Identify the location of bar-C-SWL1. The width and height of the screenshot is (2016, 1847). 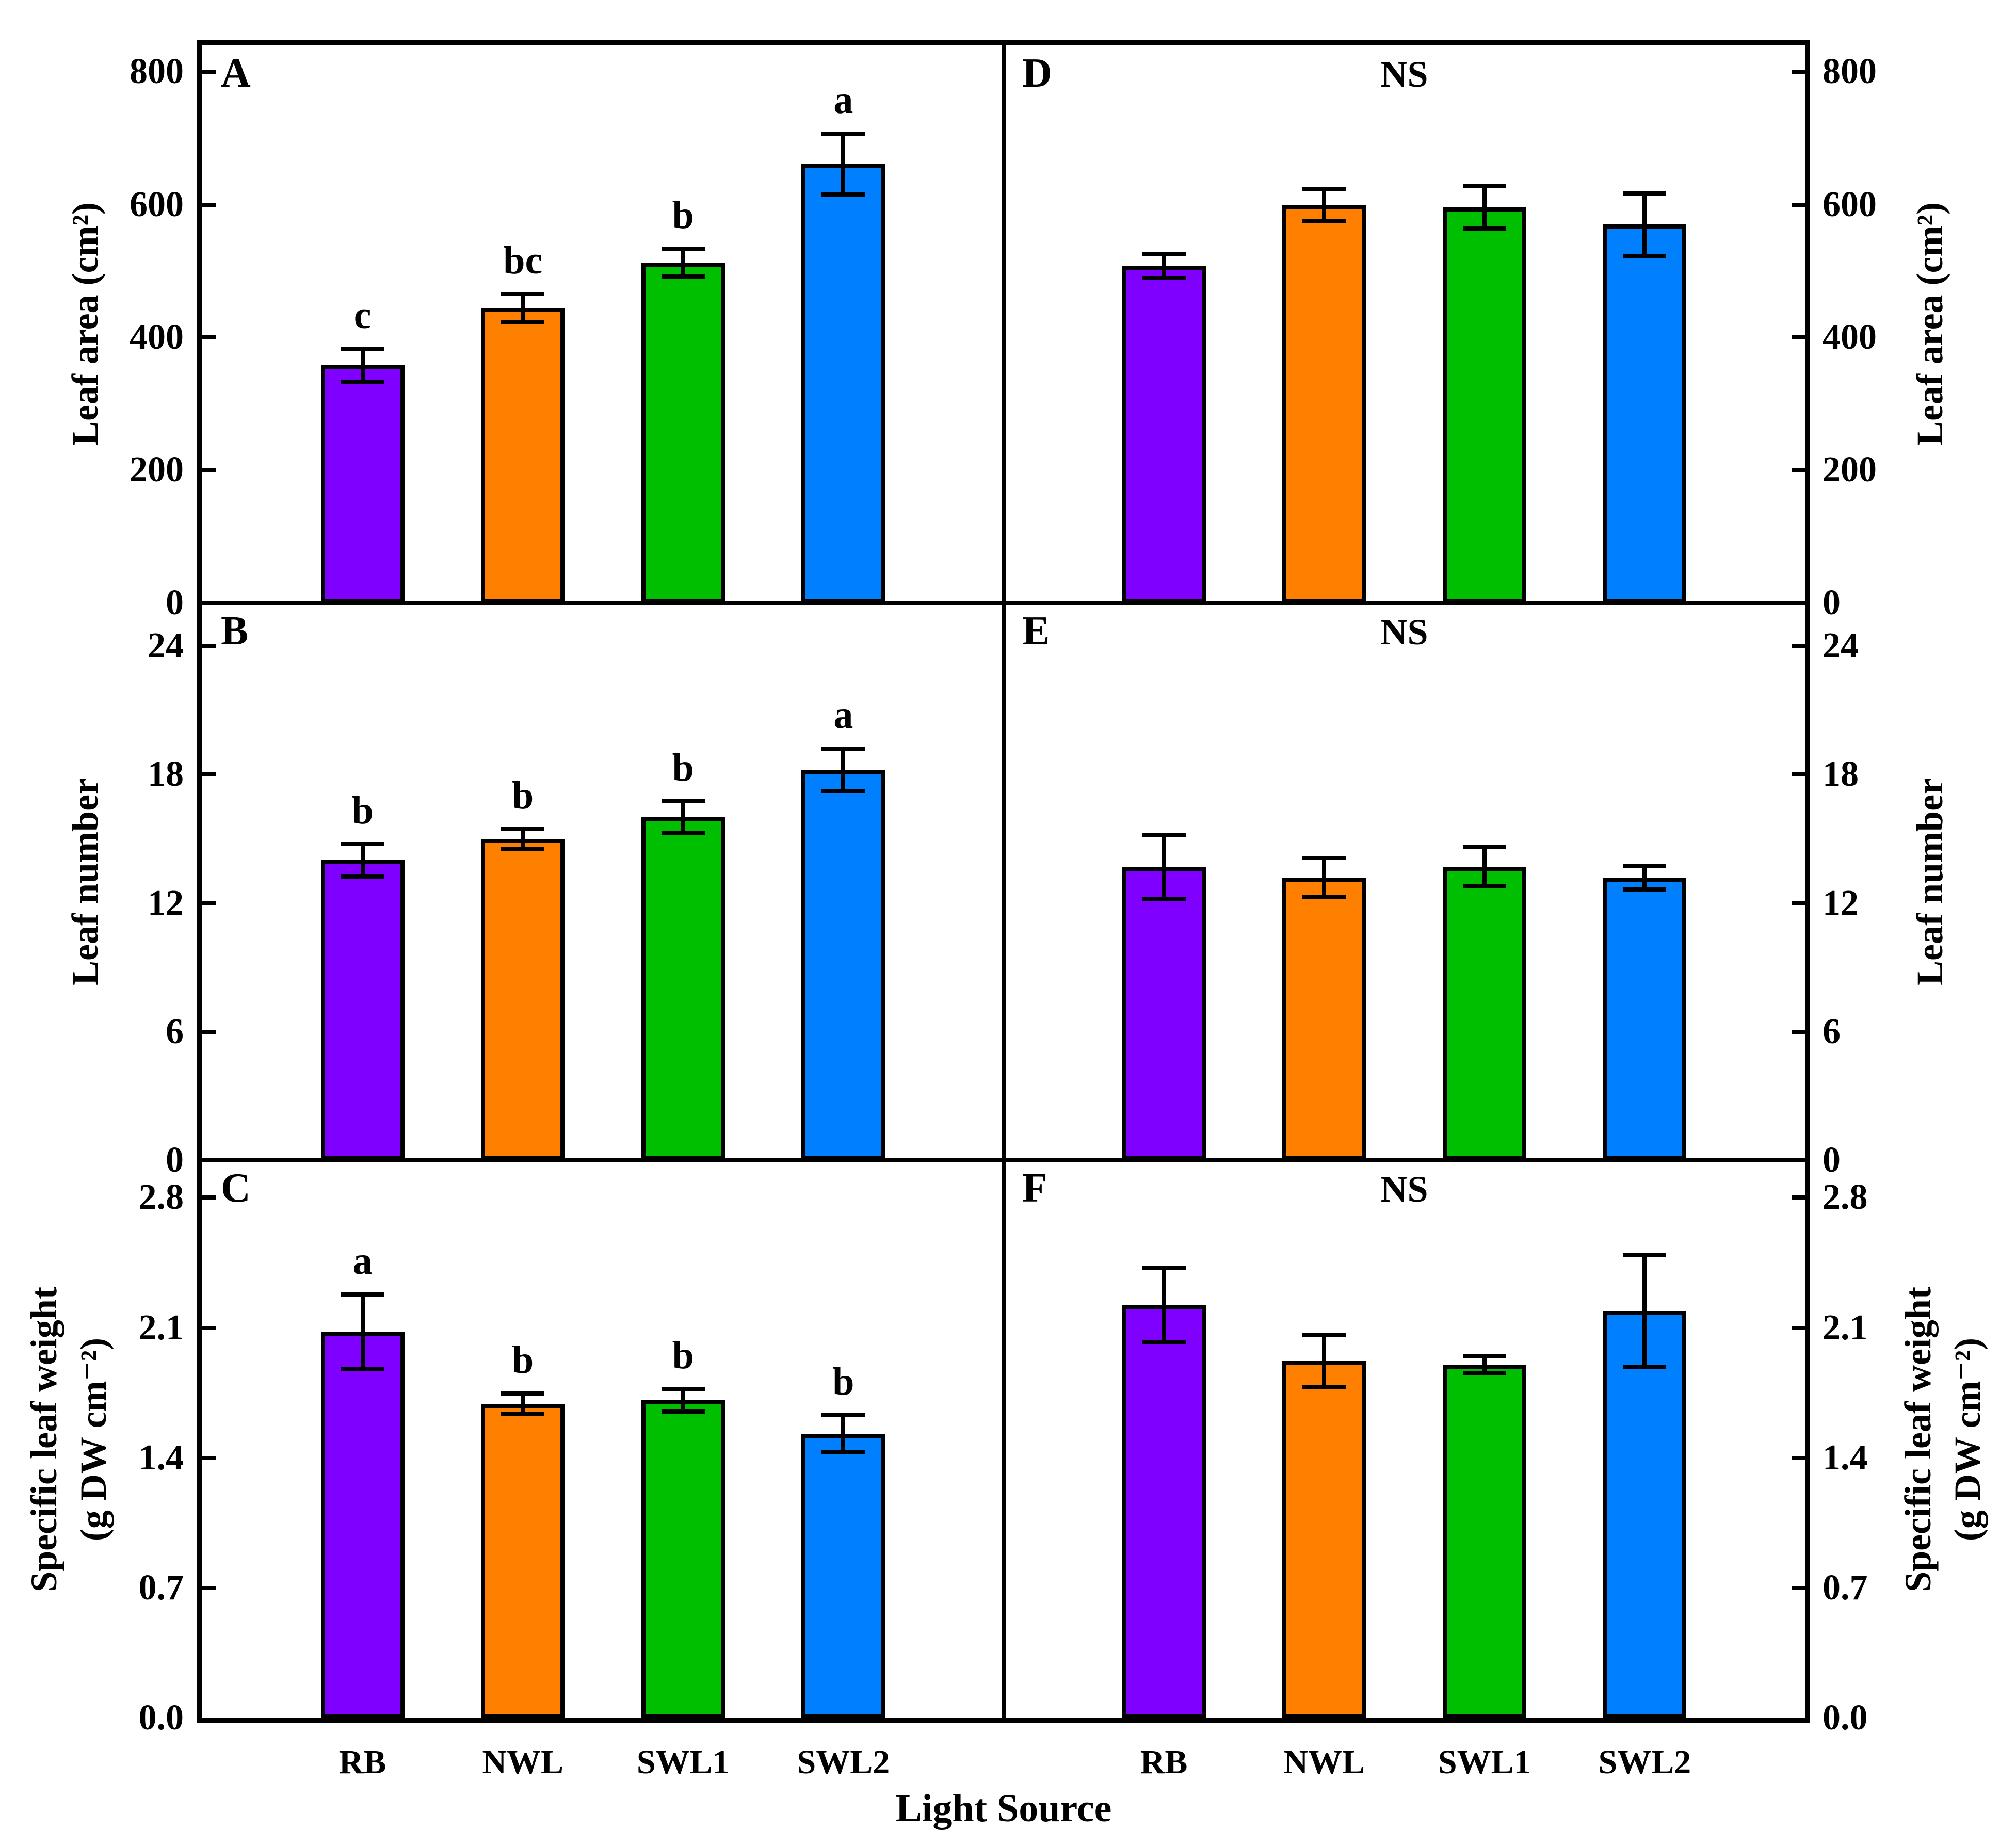
(683, 1559).